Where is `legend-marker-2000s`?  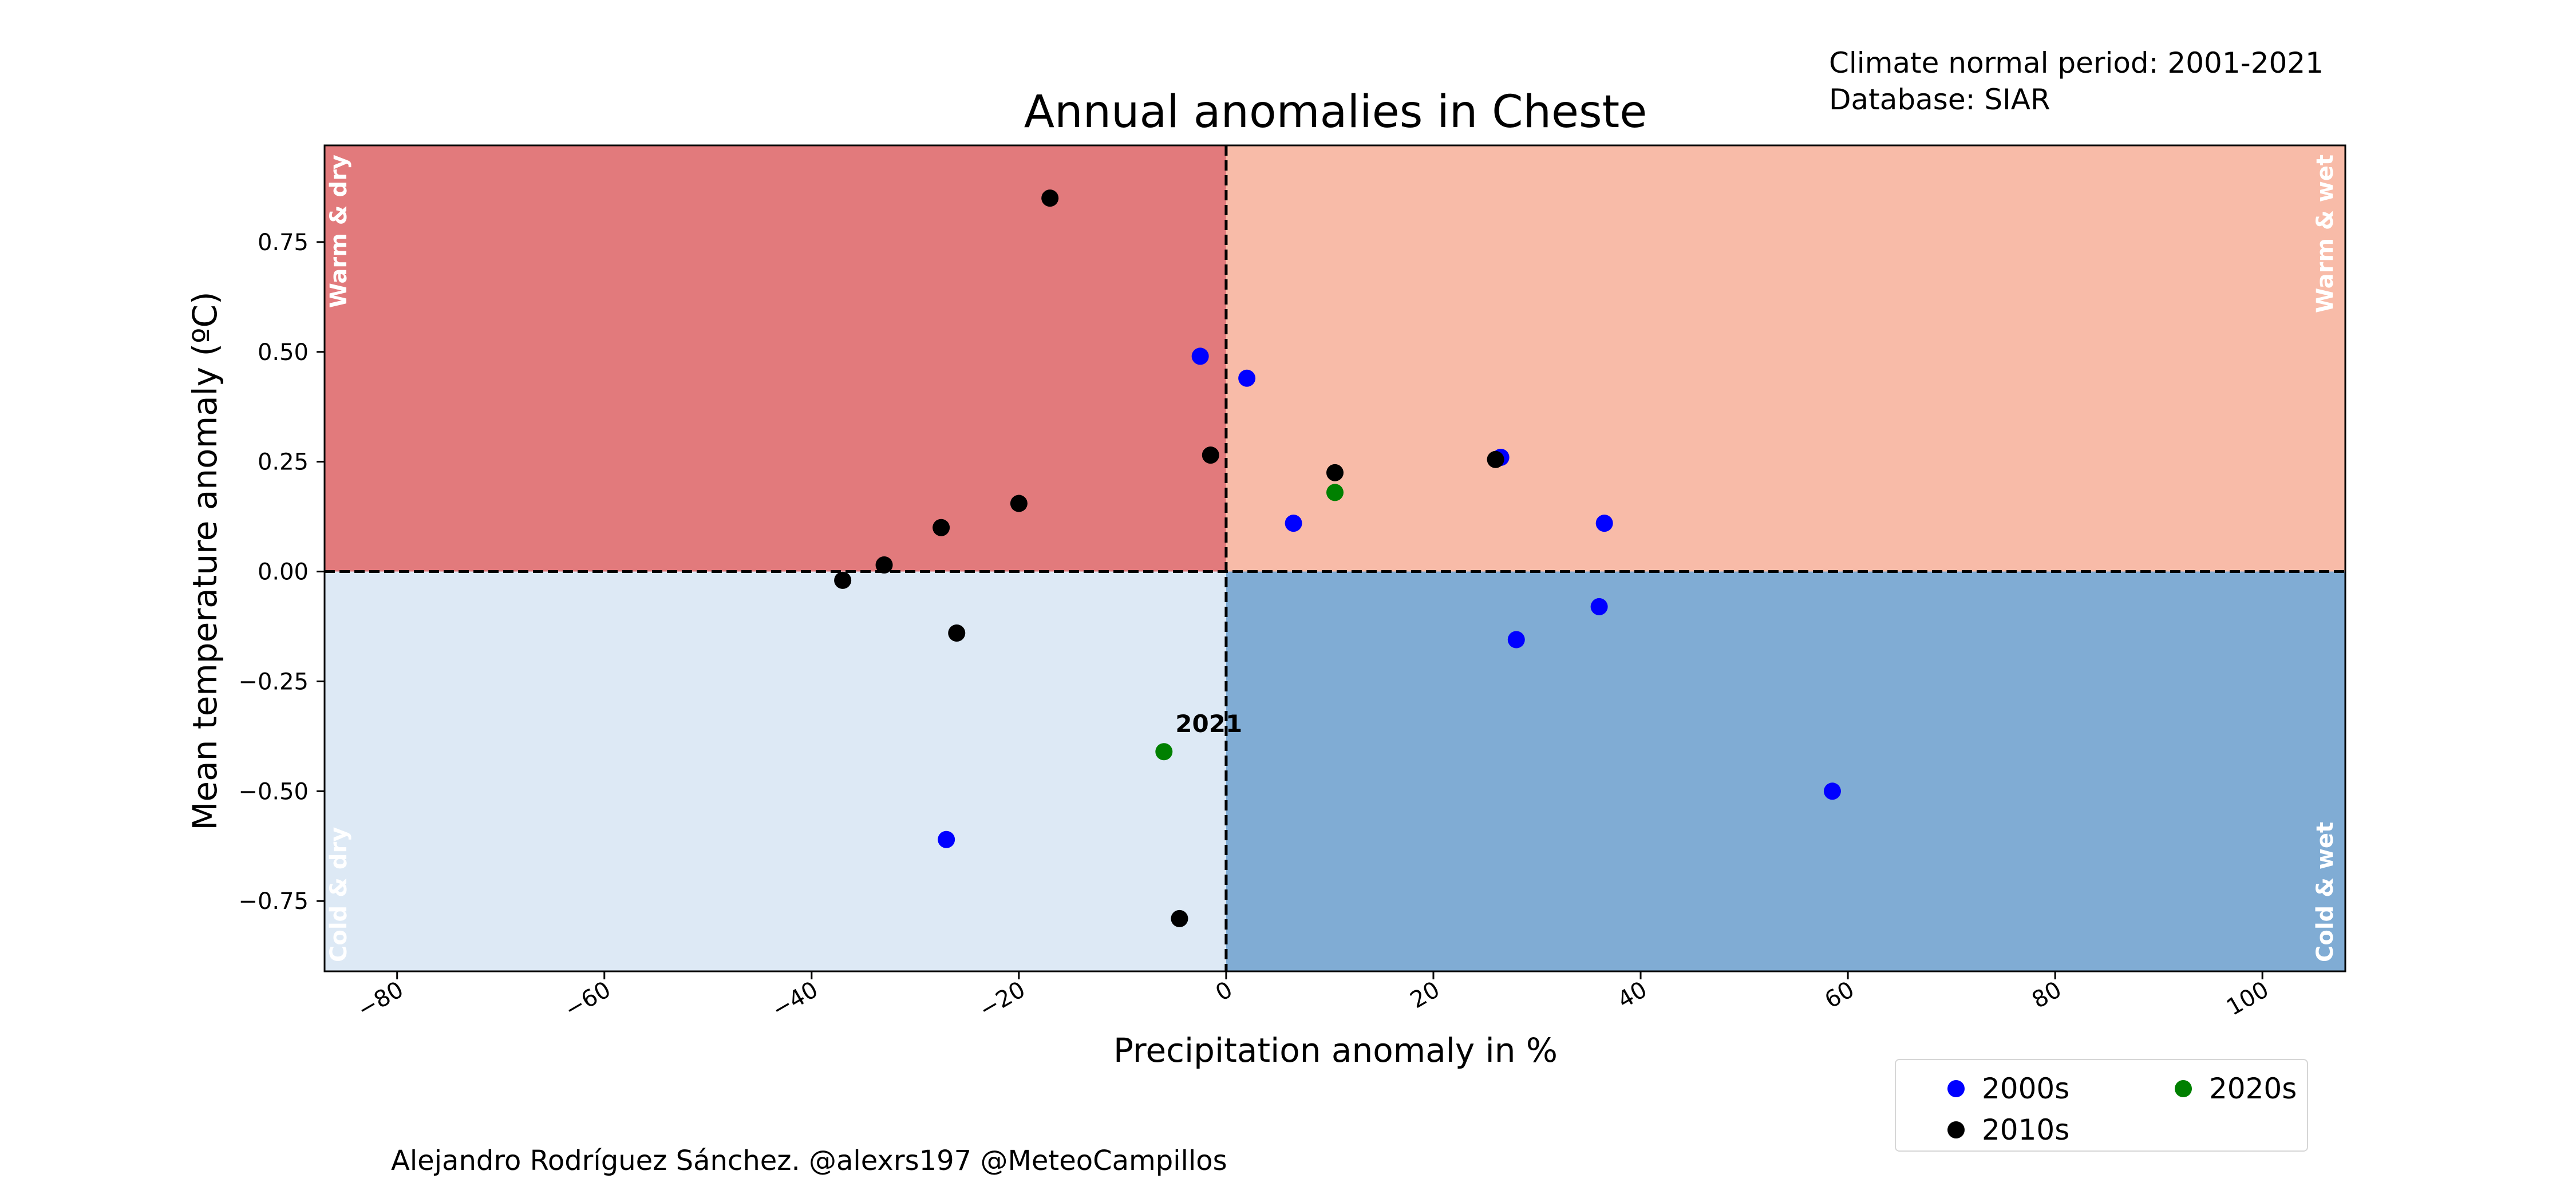 legend-marker-2000s is located at coordinates (1956, 1088).